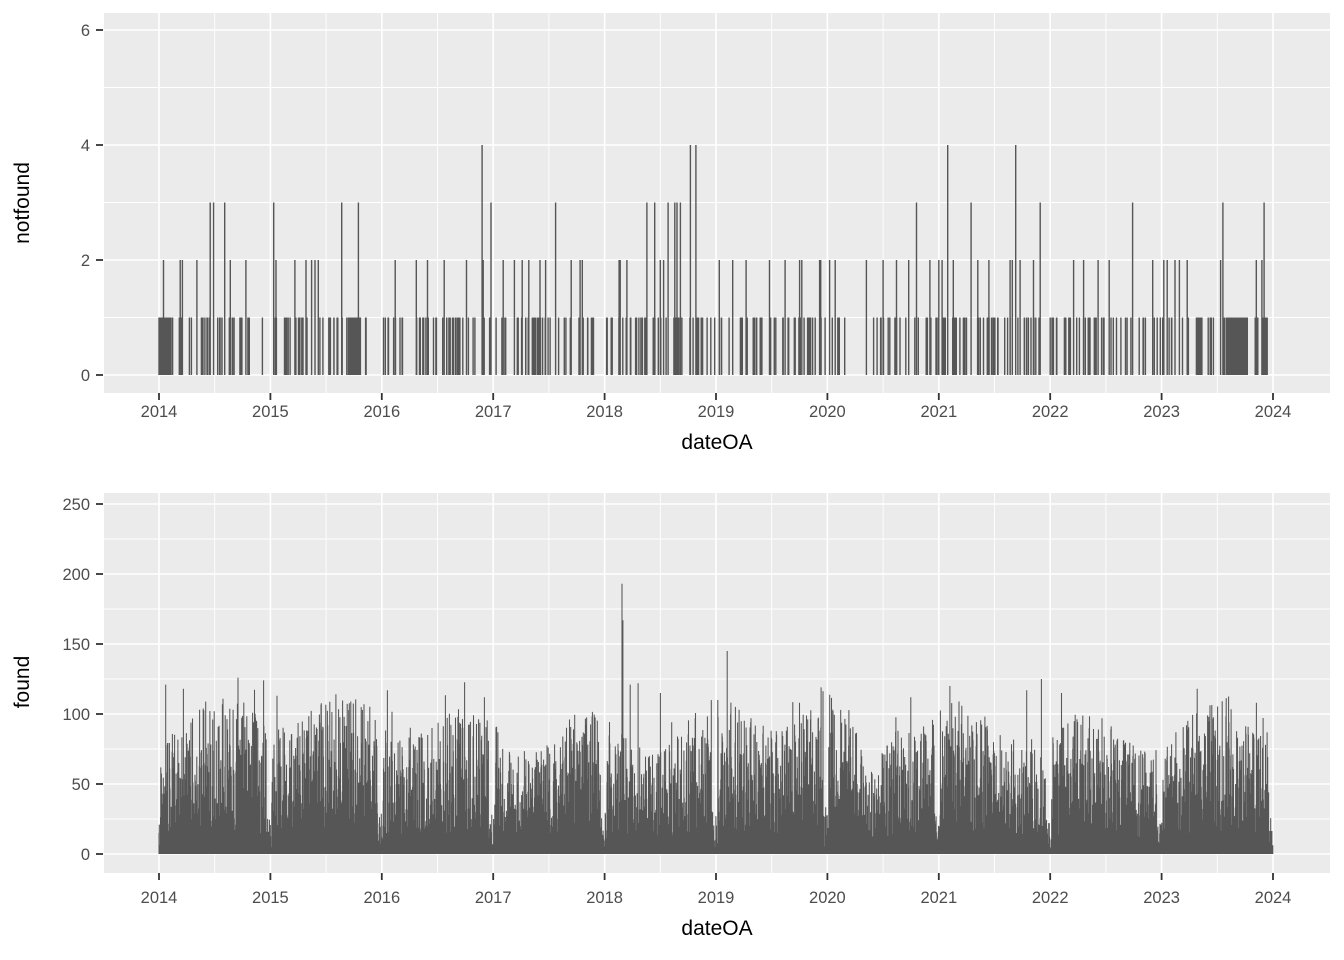  I want to click on y-tick-label: 250, so click(76, 505).